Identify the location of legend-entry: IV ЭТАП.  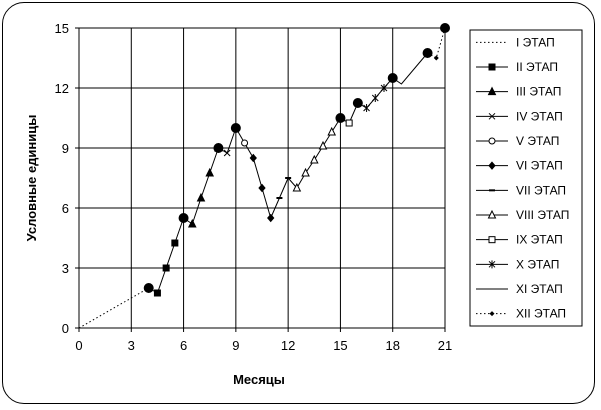
(519, 116).